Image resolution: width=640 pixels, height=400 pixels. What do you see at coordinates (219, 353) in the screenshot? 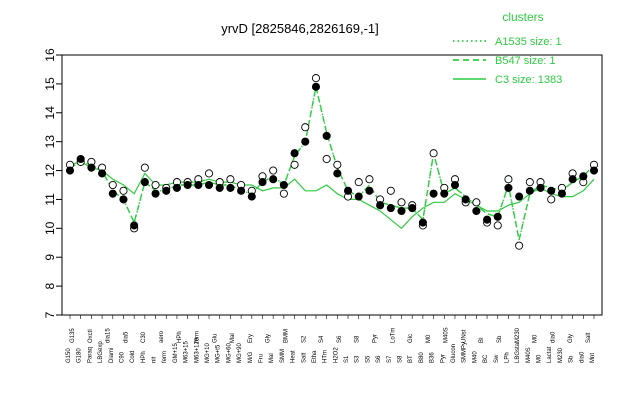
I see `x-tick-label: MG+t5` at bounding box center [219, 353].